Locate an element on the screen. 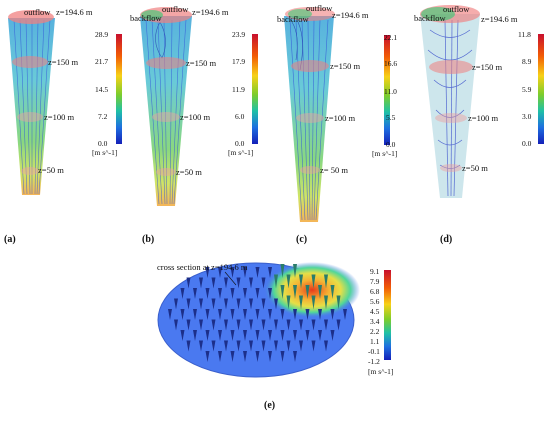  streamlines is located at coordinates (309, 120).